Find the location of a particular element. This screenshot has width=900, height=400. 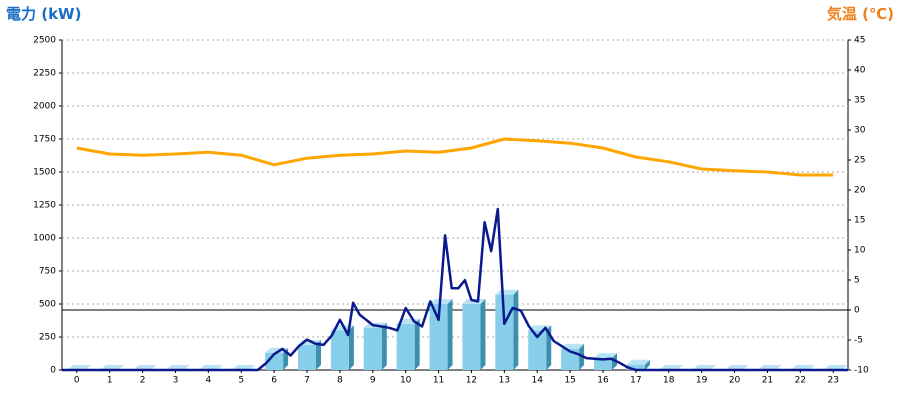

y2-tick-label: 15 is located at coordinates (859, 221).